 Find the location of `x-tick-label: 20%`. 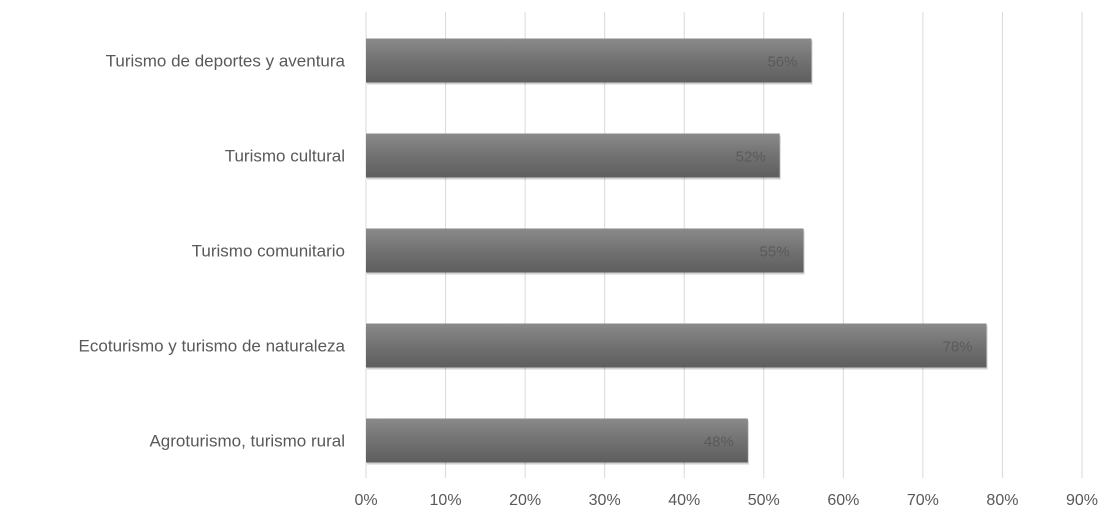

x-tick-label: 20% is located at coordinates (525, 500).